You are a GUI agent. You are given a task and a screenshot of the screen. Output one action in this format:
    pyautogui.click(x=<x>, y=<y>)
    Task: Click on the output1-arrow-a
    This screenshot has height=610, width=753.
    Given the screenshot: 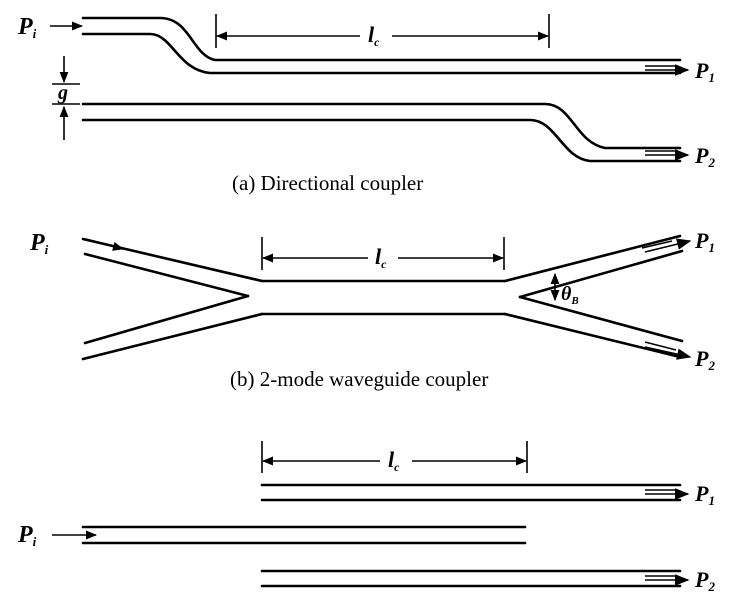 What is the action you would take?
    pyautogui.click(x=657, y=244)
    